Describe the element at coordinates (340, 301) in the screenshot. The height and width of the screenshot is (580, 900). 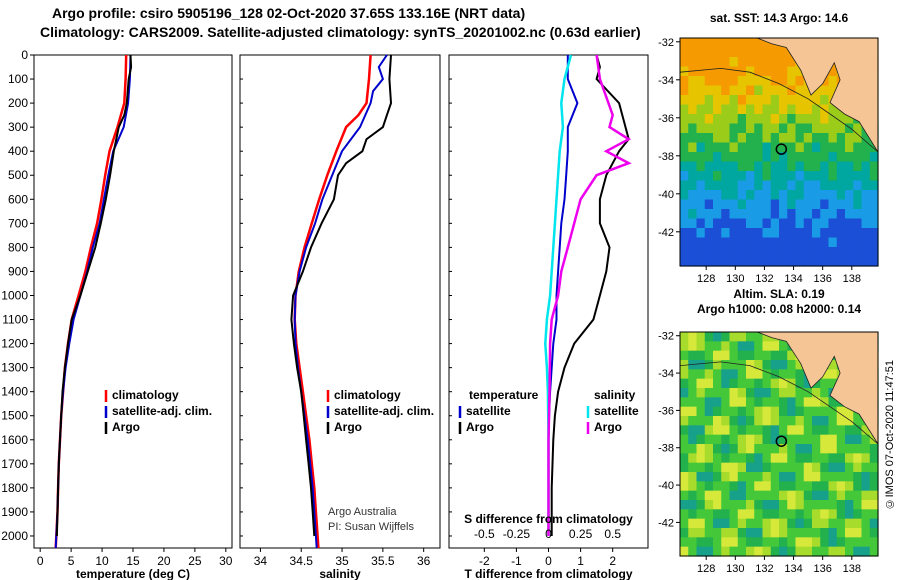
I see `series-line-satellite-adj-clim-` at that location.